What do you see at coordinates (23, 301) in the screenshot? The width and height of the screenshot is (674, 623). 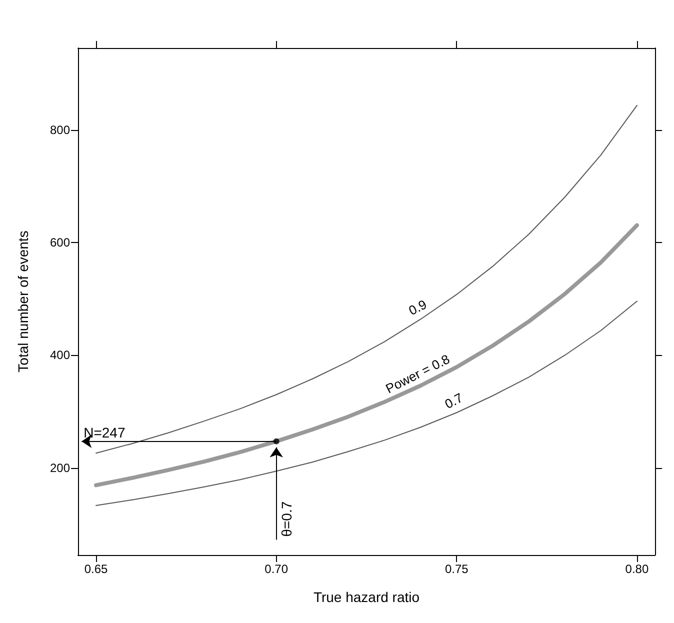 I see `y-axis-title: Total number of events` at bounding box center [23, 301].